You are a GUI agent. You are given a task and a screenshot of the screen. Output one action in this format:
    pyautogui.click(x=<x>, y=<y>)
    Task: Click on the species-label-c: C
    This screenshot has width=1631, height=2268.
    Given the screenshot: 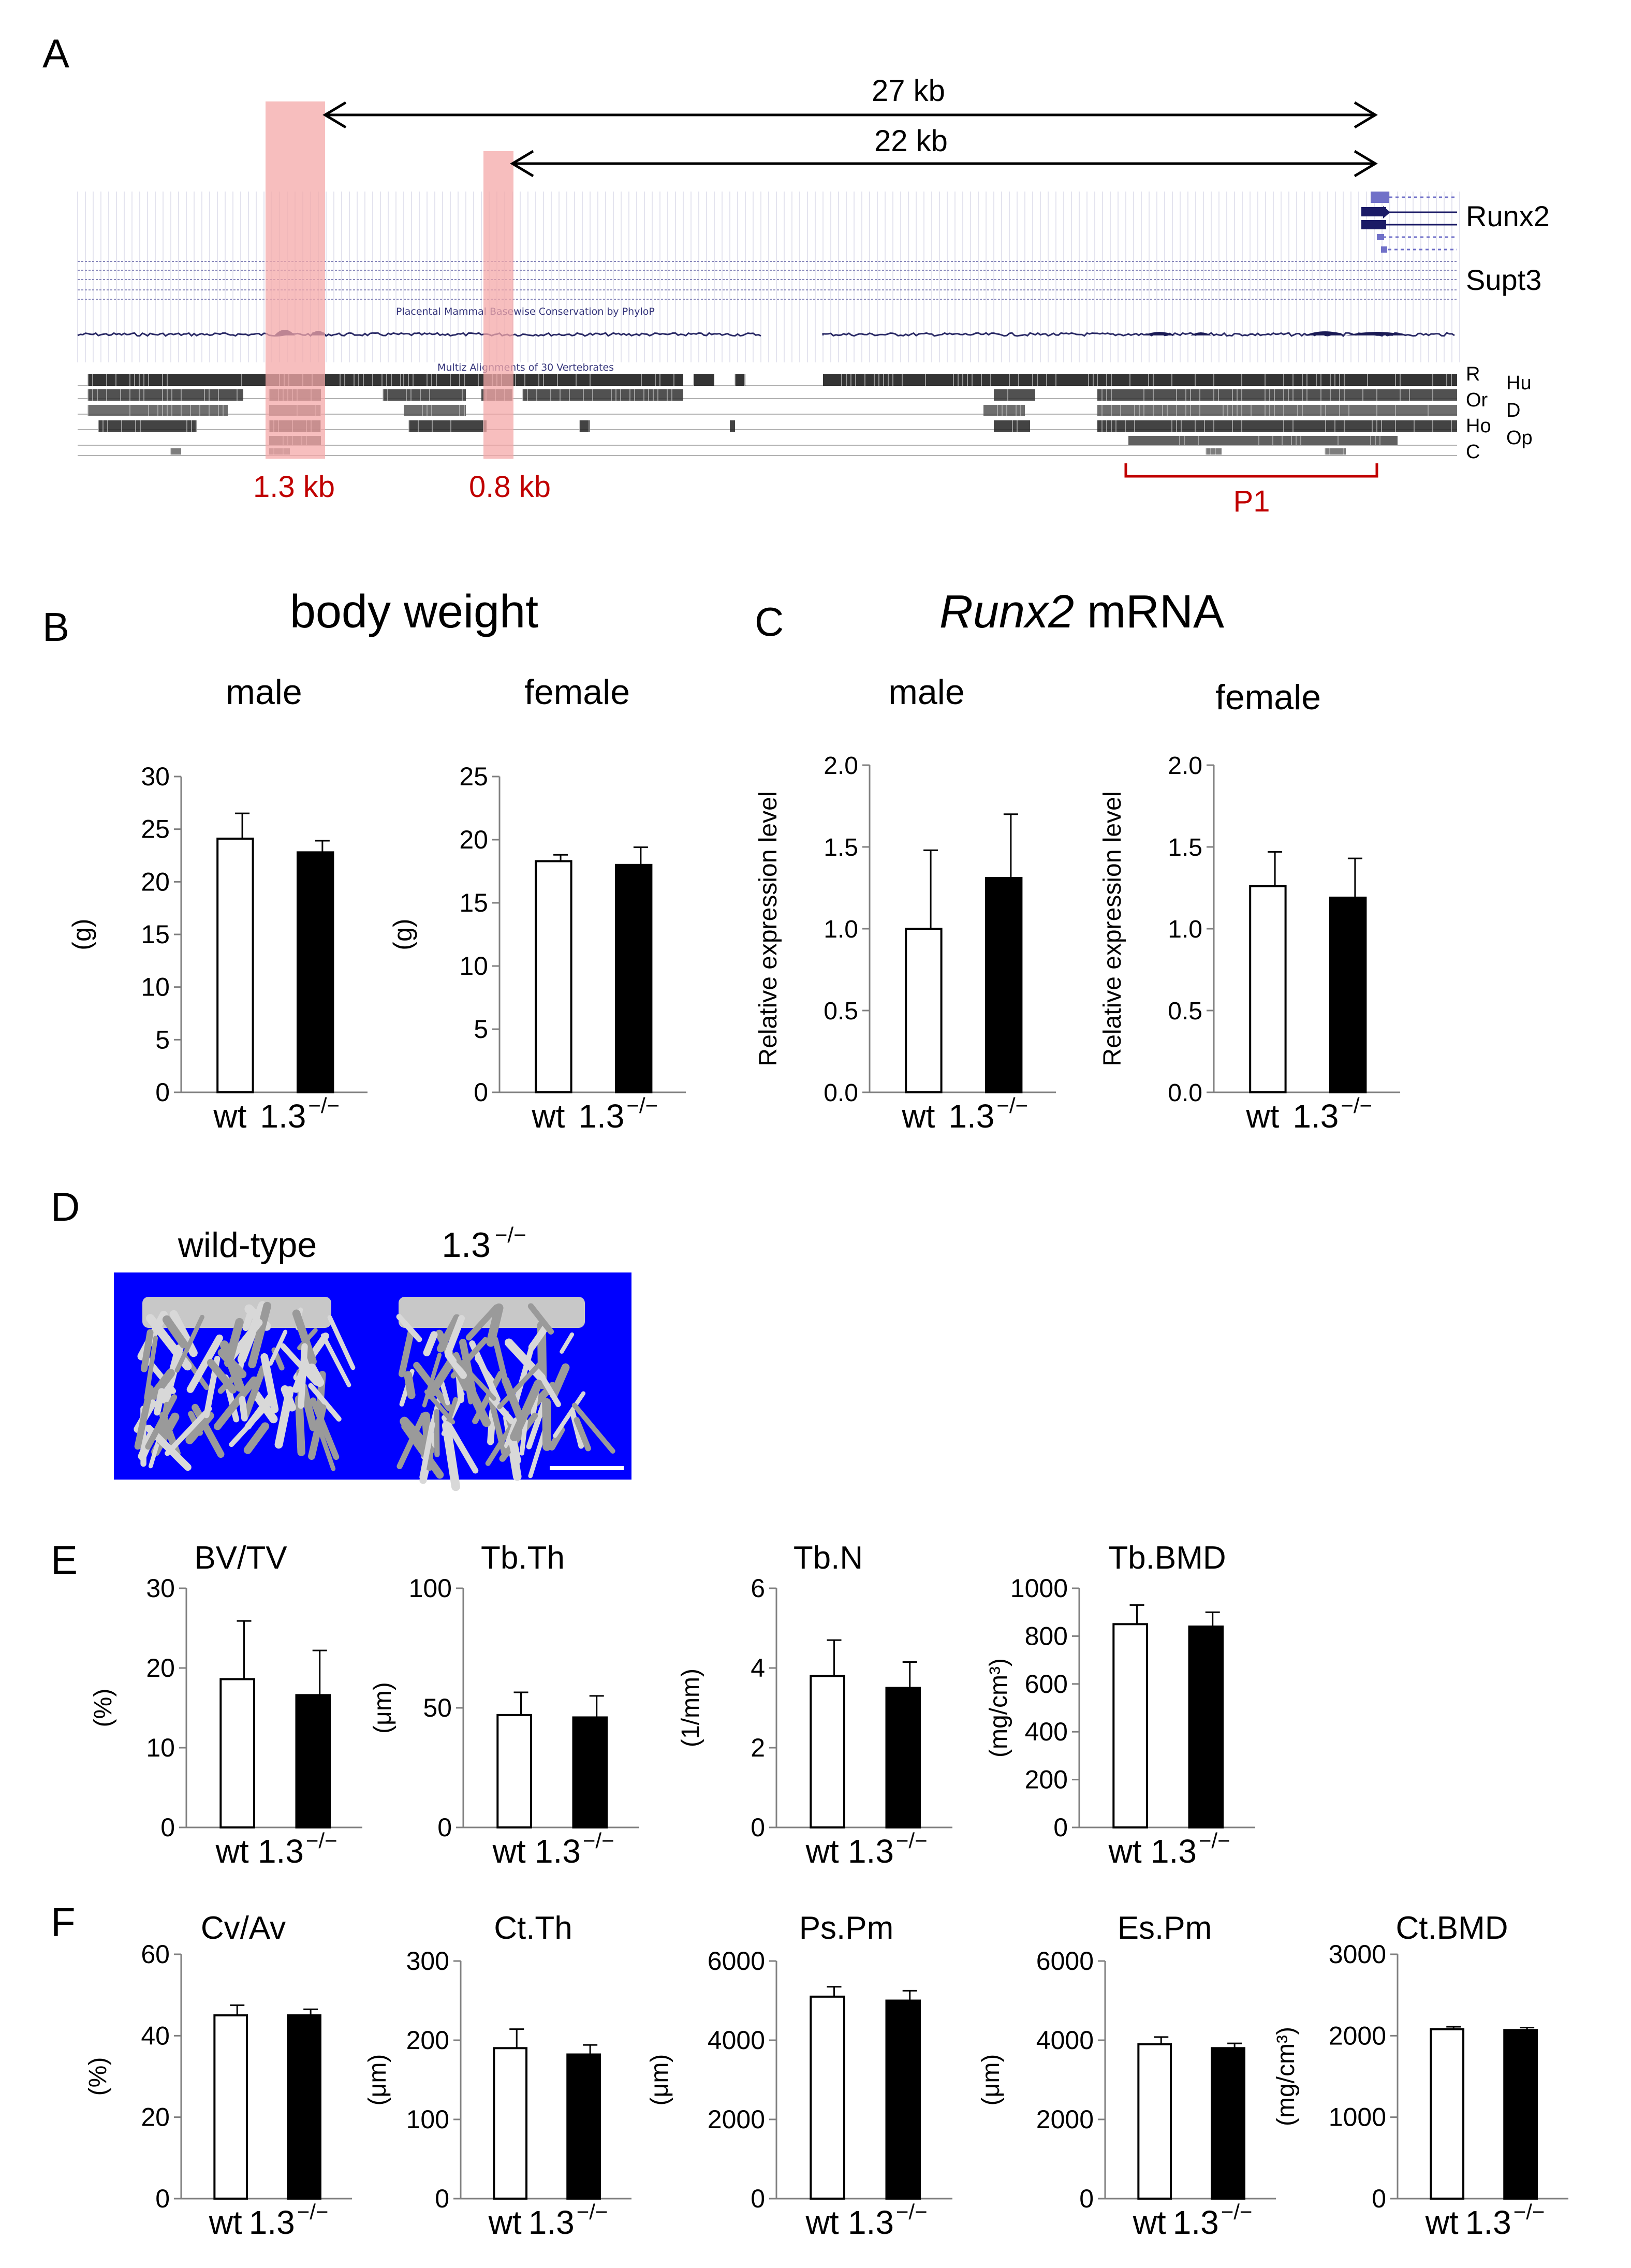 What is the action you would take?
    pyautogui.click(x=1473, y=452)
    